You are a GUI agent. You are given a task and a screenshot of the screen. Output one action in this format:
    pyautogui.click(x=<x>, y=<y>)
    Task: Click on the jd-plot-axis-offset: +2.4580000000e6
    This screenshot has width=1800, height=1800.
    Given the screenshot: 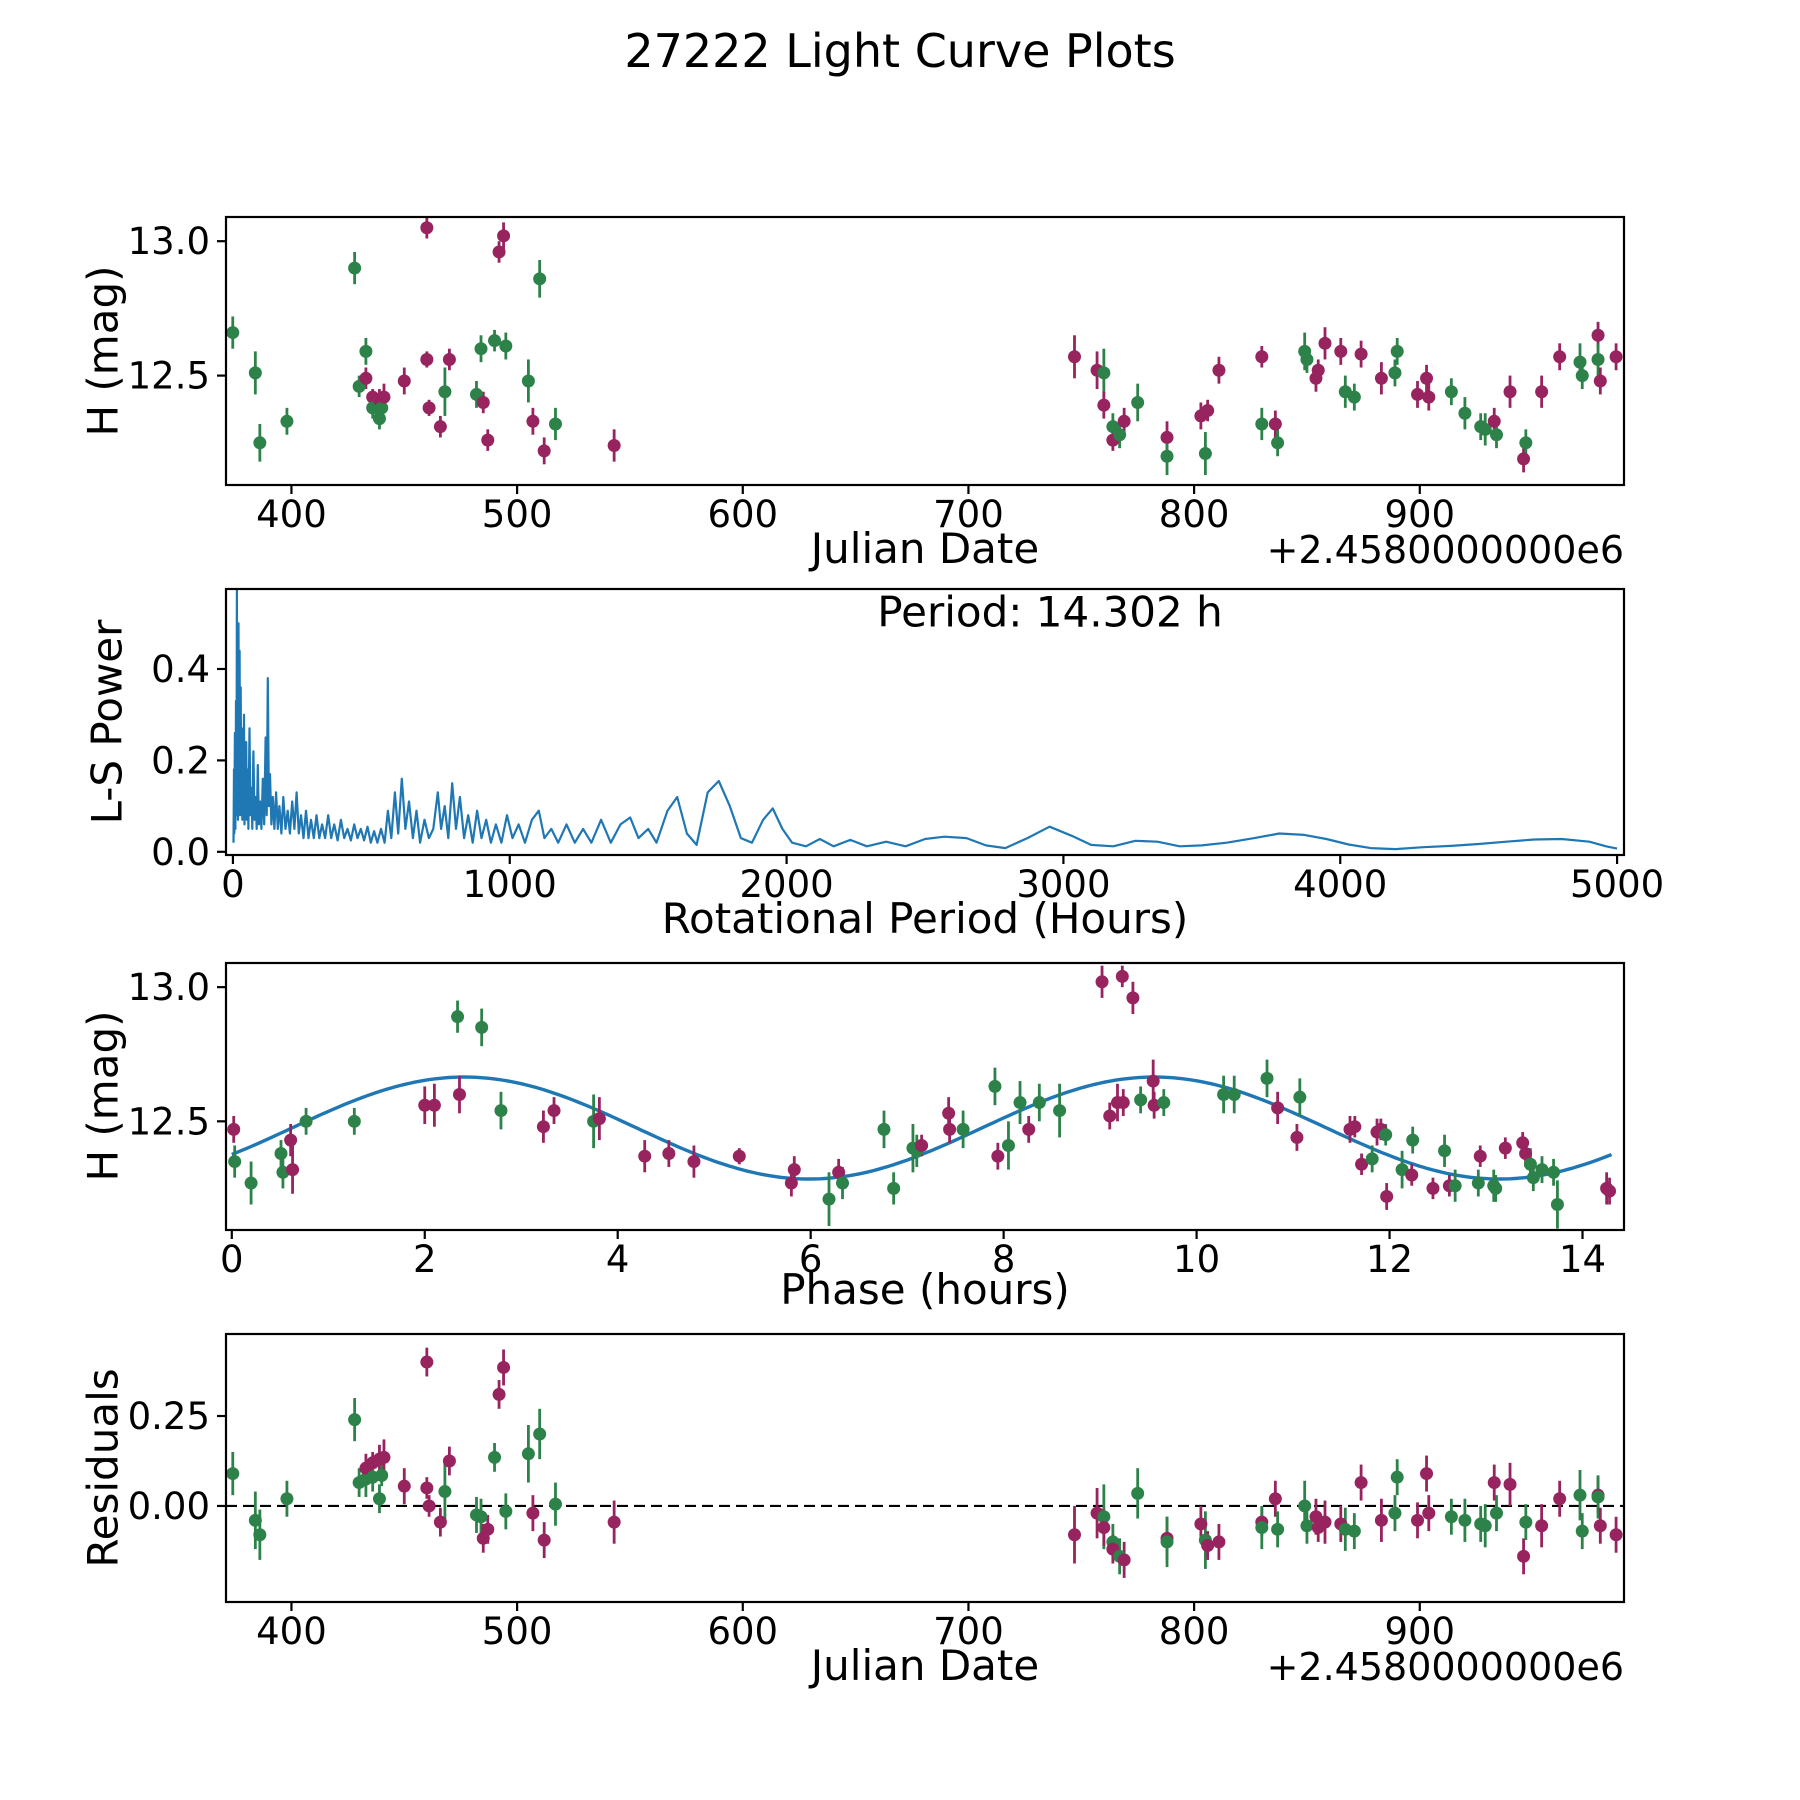 What is the action you would take?
    pyautogui.click(x=1445, y=550)
    